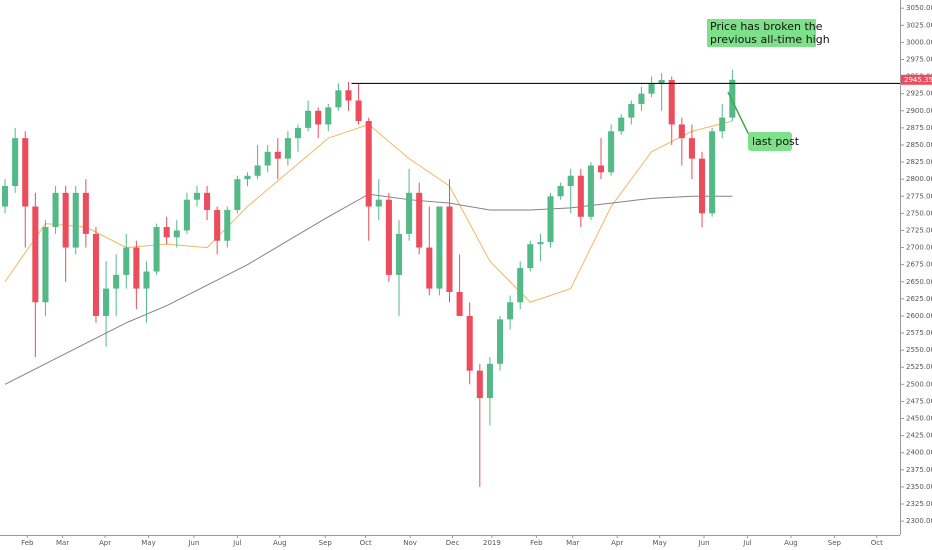 The height and width of the screenshot is (550, 932). What do you see at coordinates (919, 59) in the screenshot?
I see `y-tick-label: 2975.00` at bounding box center [919, 59].